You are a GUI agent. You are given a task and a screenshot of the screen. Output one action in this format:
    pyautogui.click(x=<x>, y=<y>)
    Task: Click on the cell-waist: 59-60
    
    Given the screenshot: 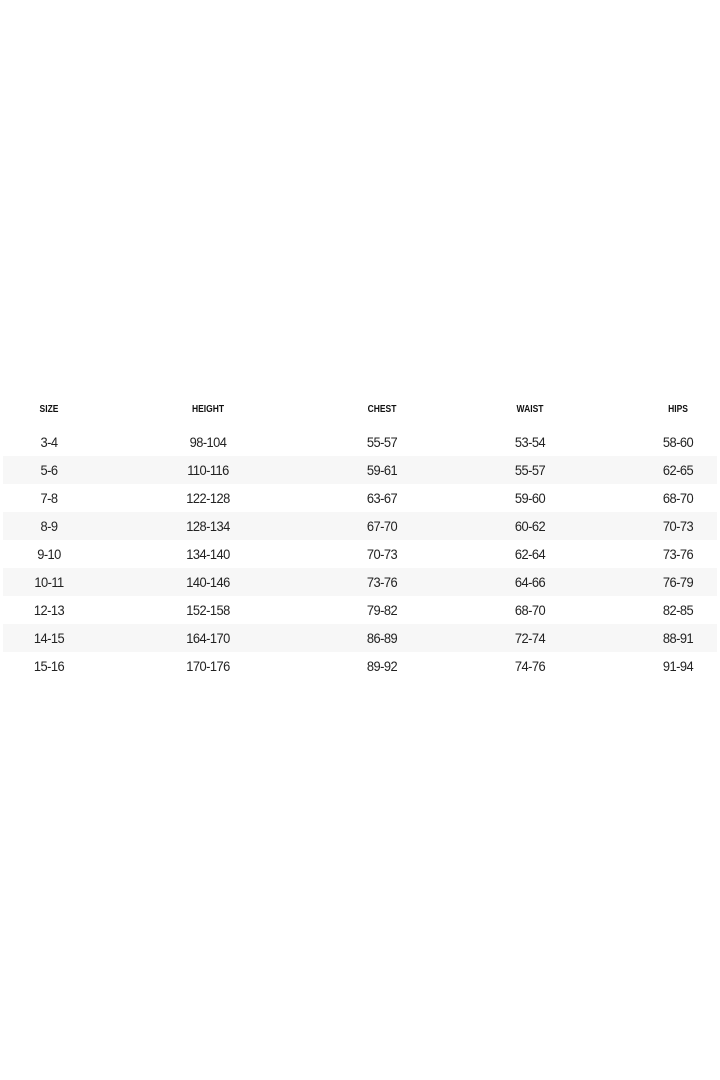 What is the action you would take?
    pyautogui.click(x=530, y=498)
    